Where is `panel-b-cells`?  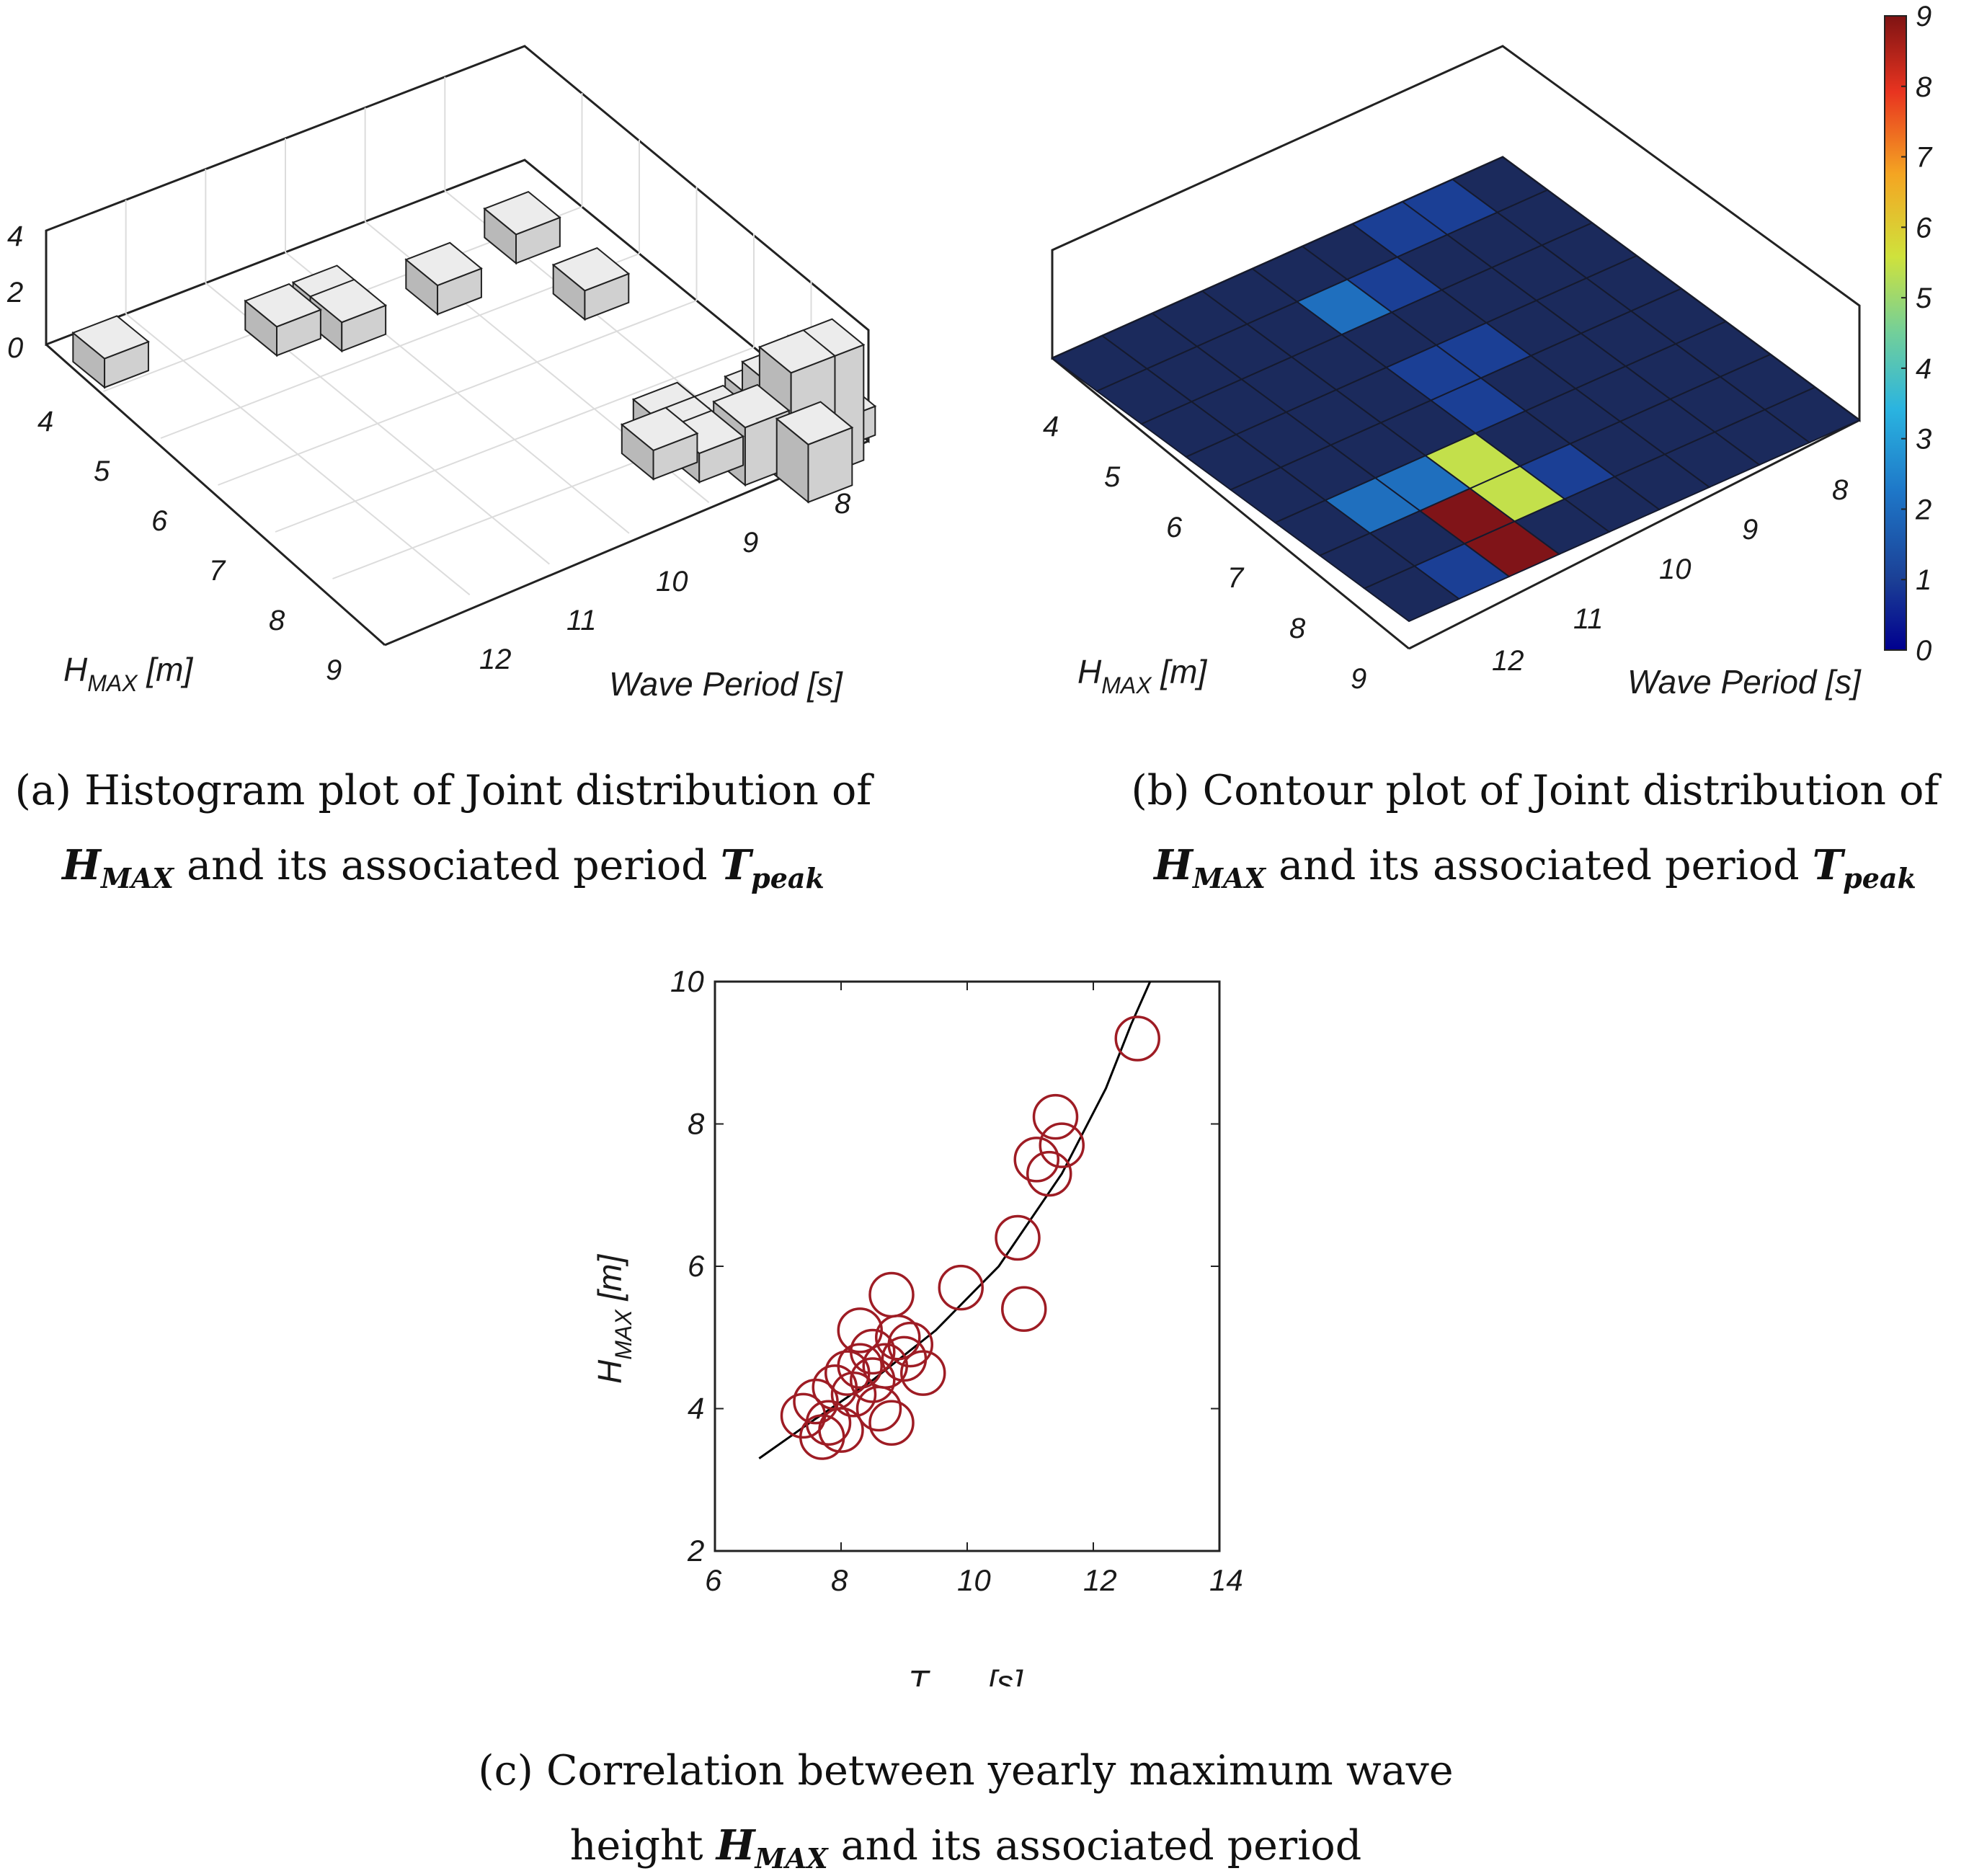
panel-b-cells is located at coordinates (1456, 389).